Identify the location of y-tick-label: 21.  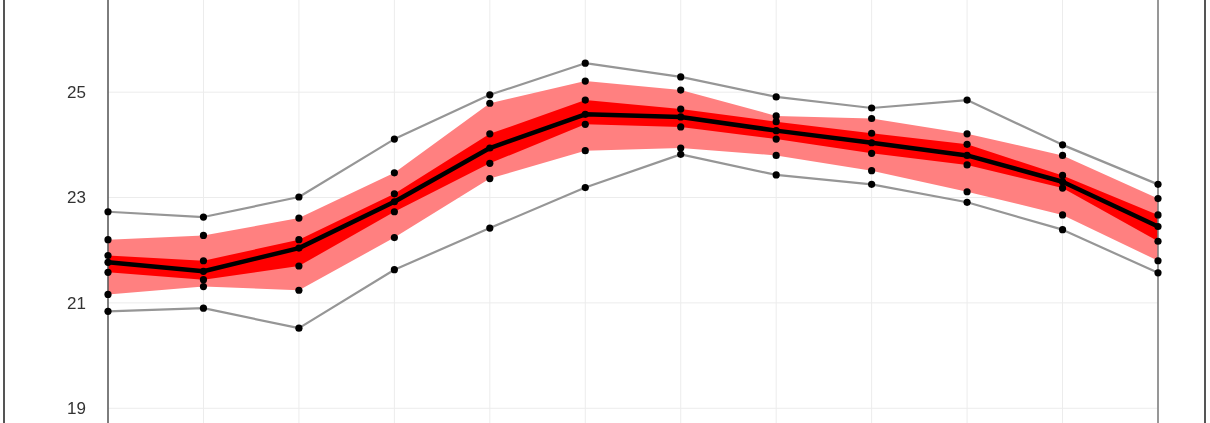
(76, 303).